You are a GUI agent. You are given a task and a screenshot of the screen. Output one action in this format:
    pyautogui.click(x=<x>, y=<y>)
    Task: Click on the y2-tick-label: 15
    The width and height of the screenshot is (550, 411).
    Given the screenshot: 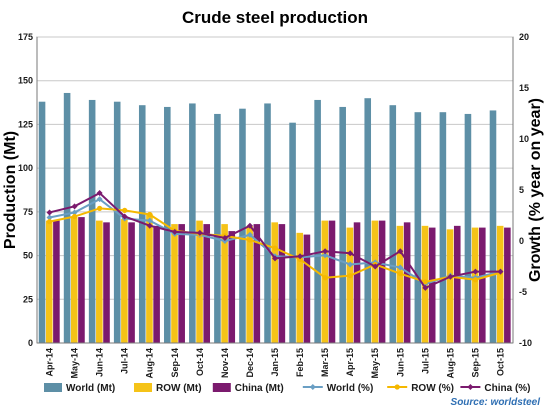 What is the action you would take?
    pyautogui.click(x=524, y=88)
    